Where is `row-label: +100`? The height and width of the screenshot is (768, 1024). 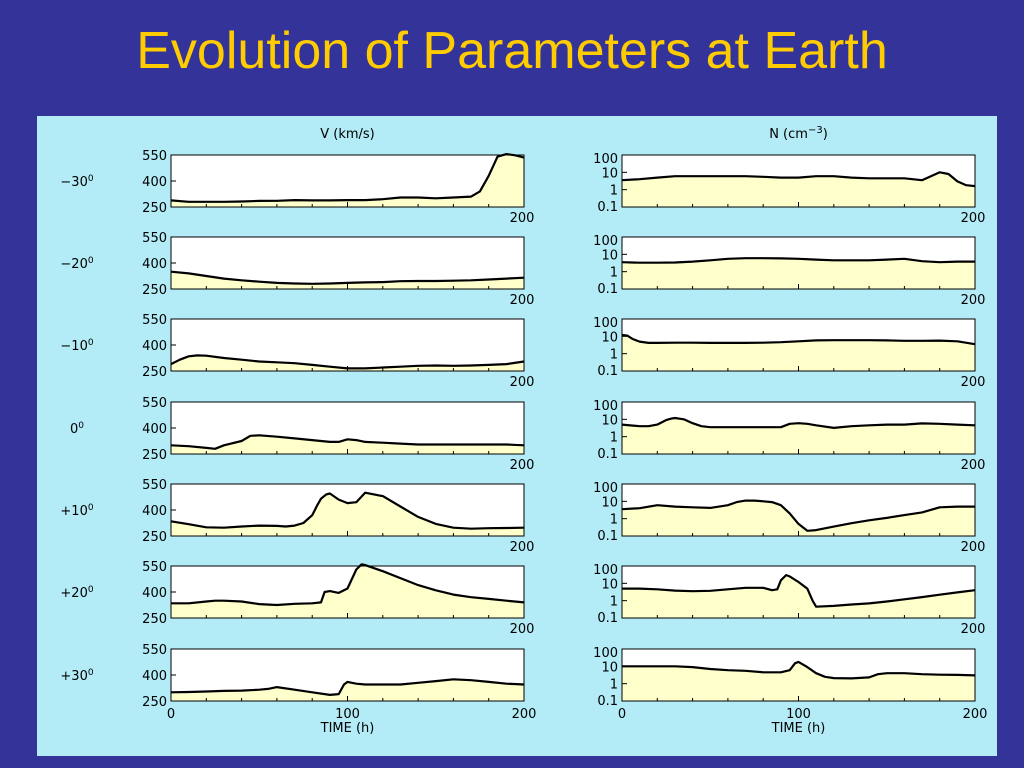 row-label: +100 is located at coordinates (76, 511).